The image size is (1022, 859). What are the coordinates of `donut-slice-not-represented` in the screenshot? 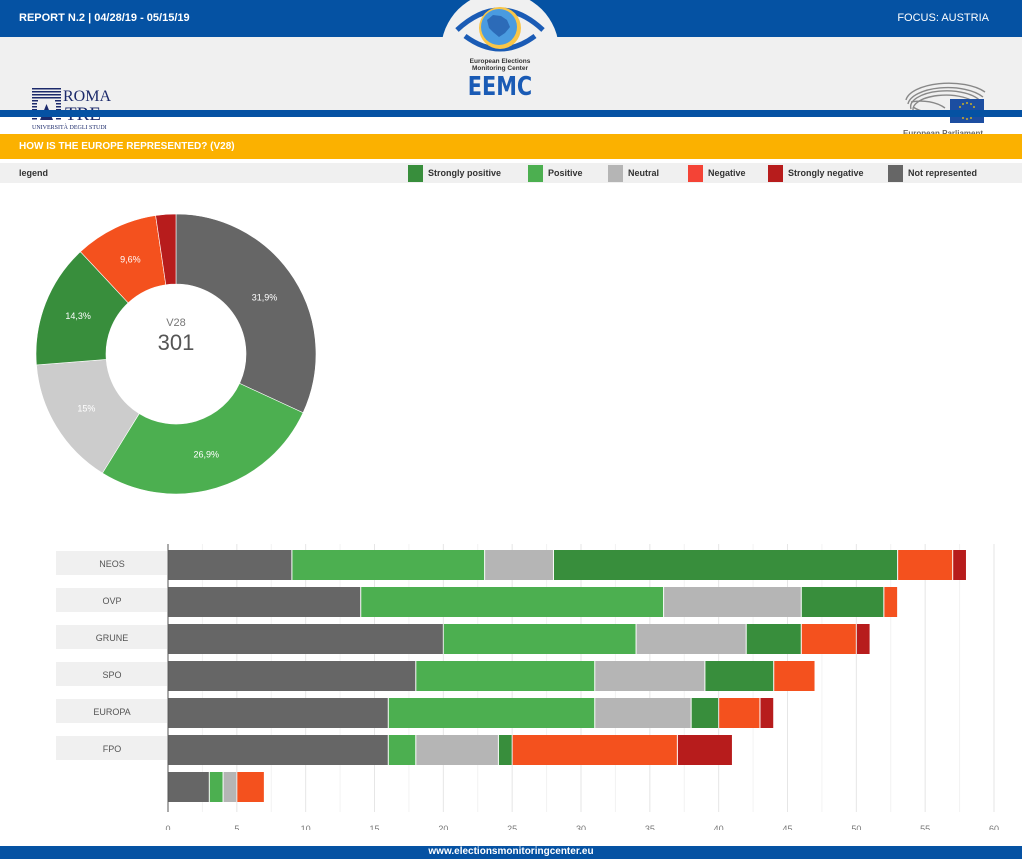 It's located at (246, 313).